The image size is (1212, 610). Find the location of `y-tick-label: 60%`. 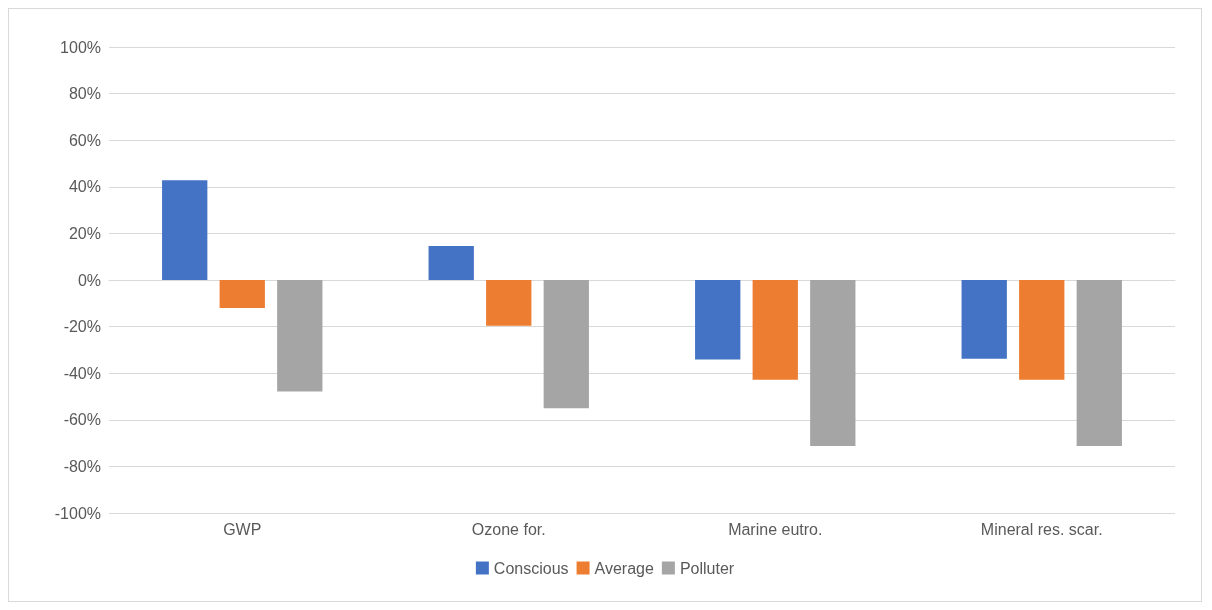

y-tick-label: 60% is located at coordinates (84, 140).